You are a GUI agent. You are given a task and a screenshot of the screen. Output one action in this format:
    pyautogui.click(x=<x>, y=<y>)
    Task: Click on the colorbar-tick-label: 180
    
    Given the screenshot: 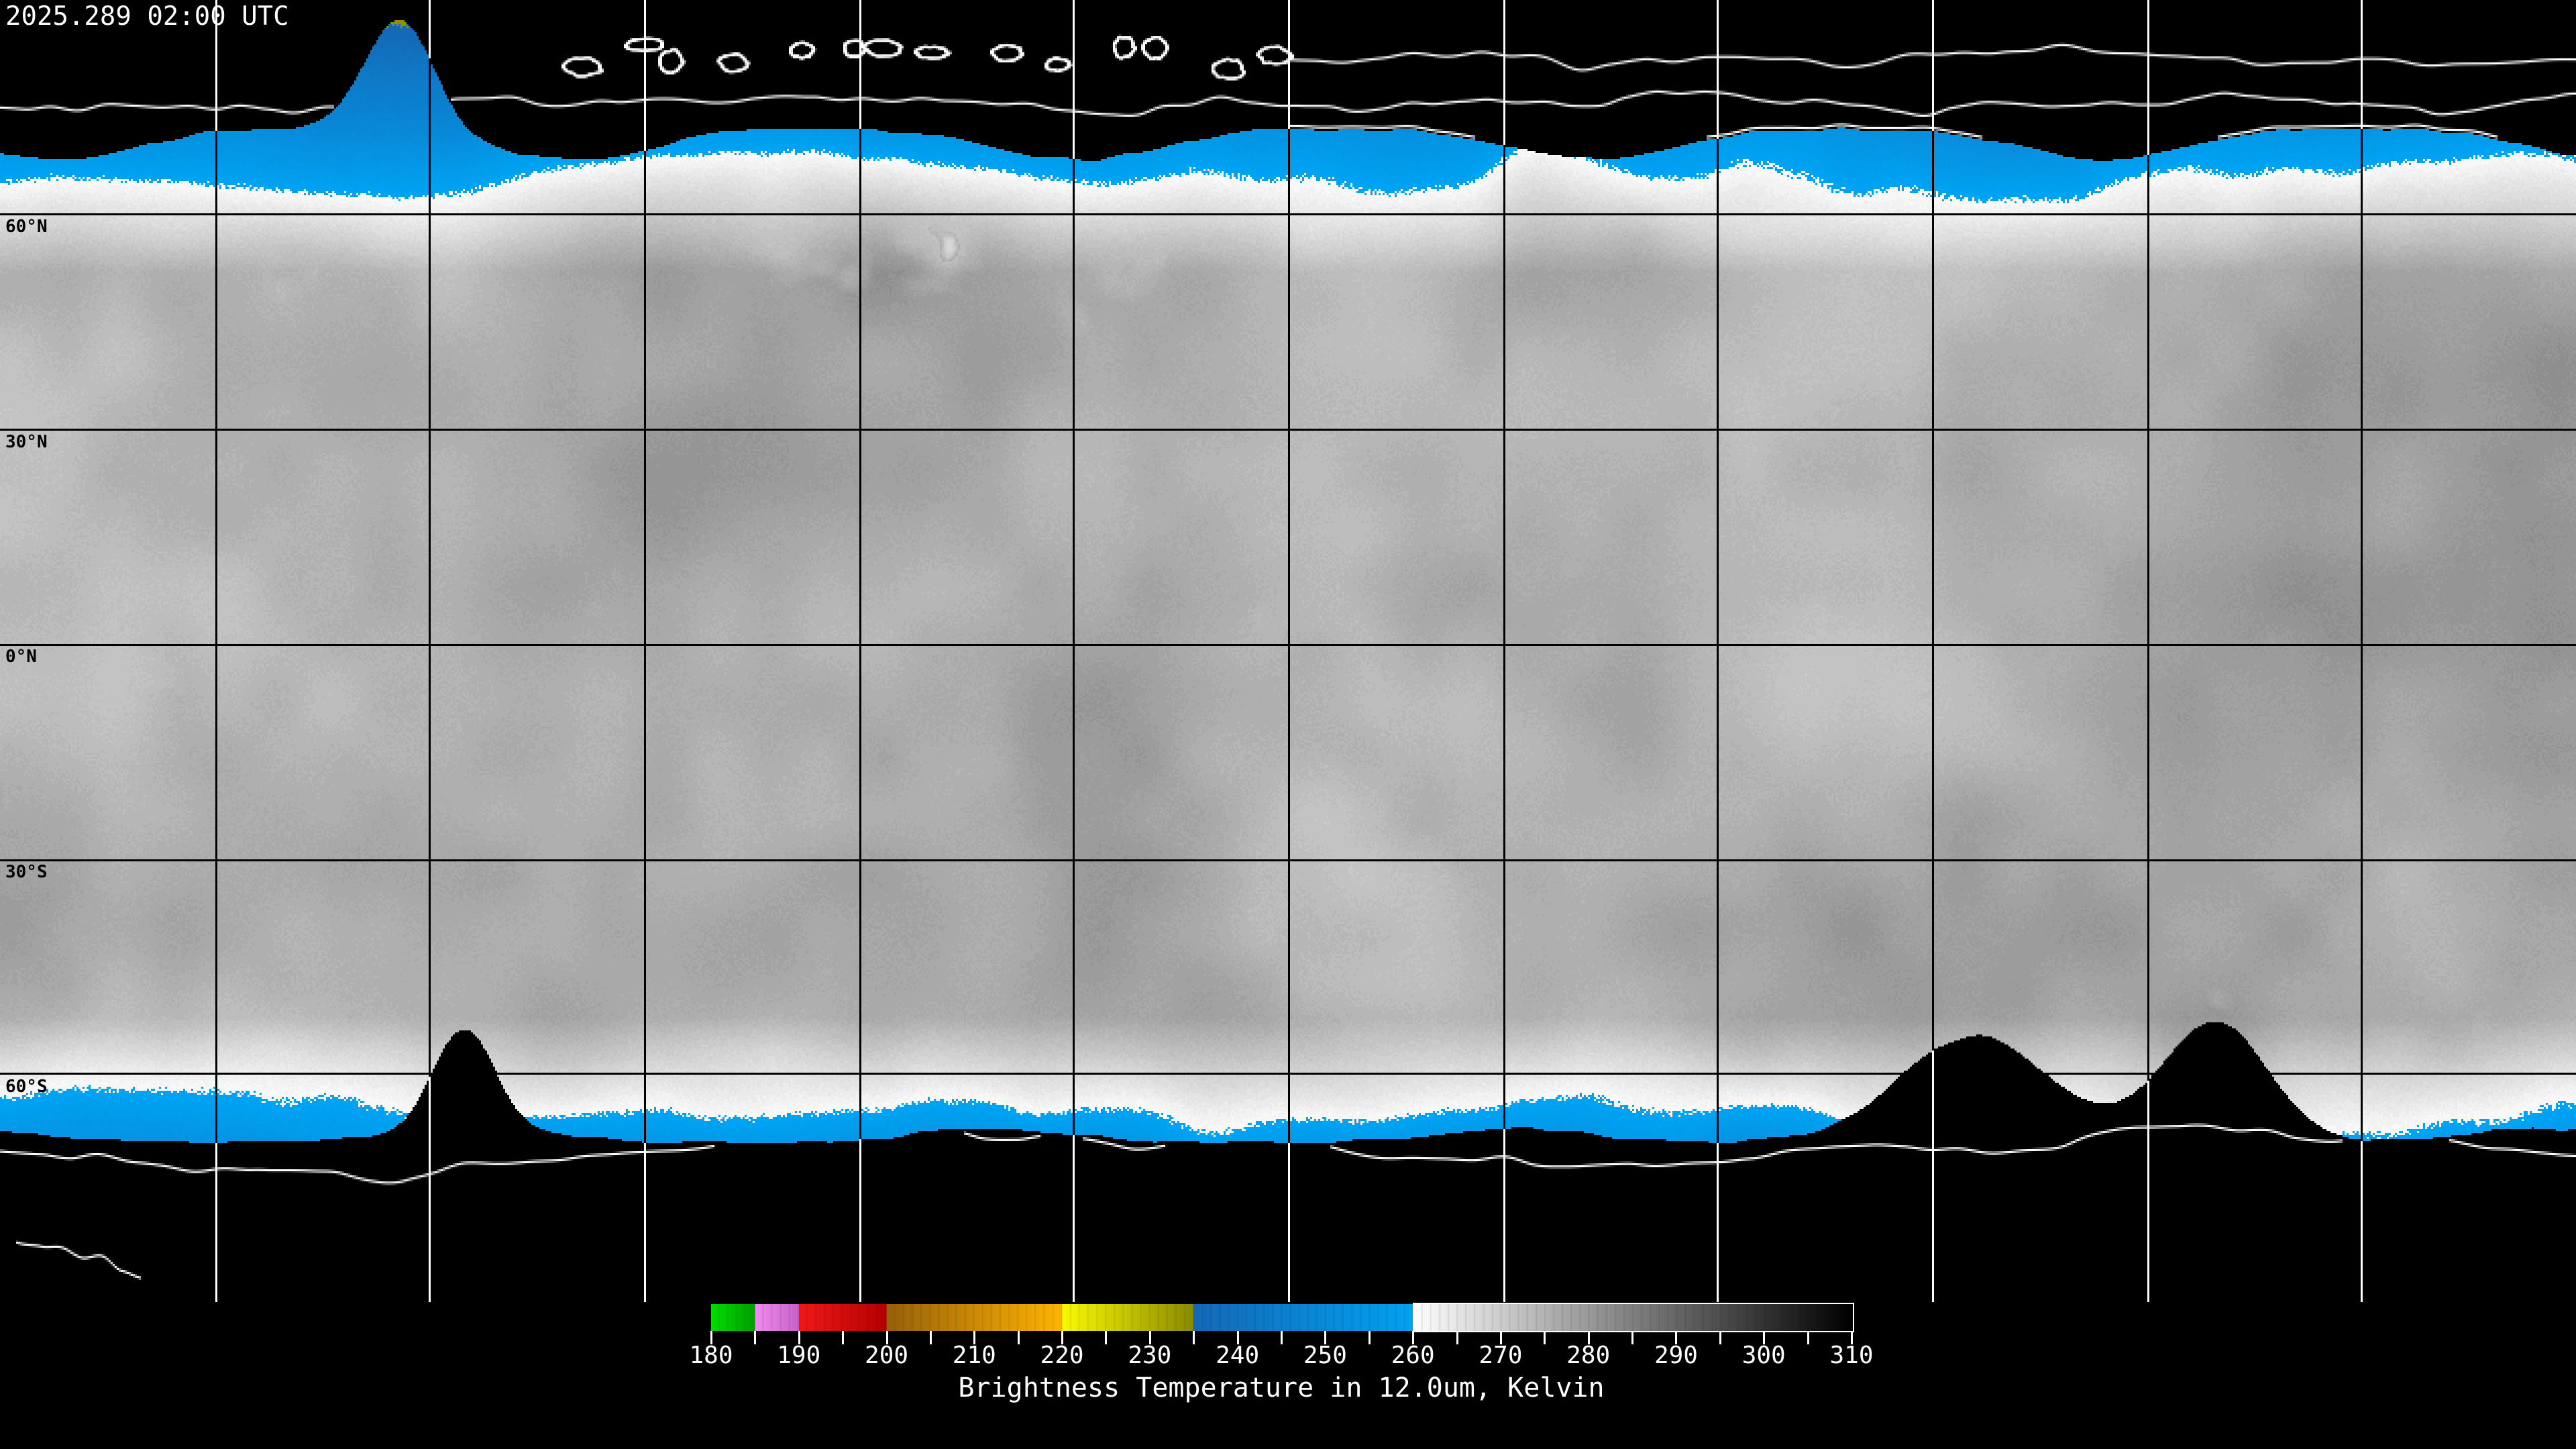 What is the action you would take?
    pyautogui.click(x=711, y=1355)
    